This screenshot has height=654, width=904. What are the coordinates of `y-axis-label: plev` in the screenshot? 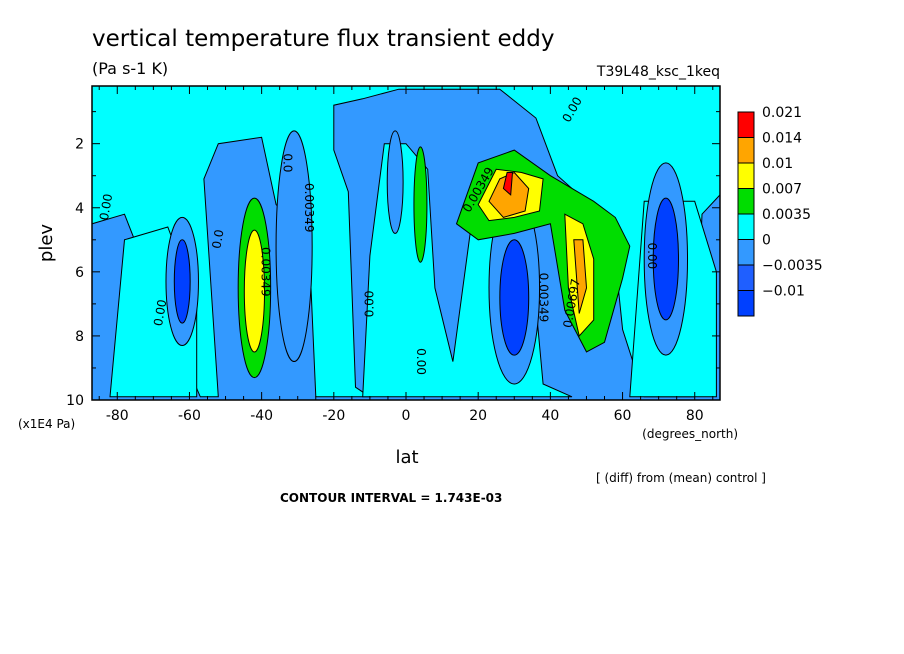 It's located at (46, 243).